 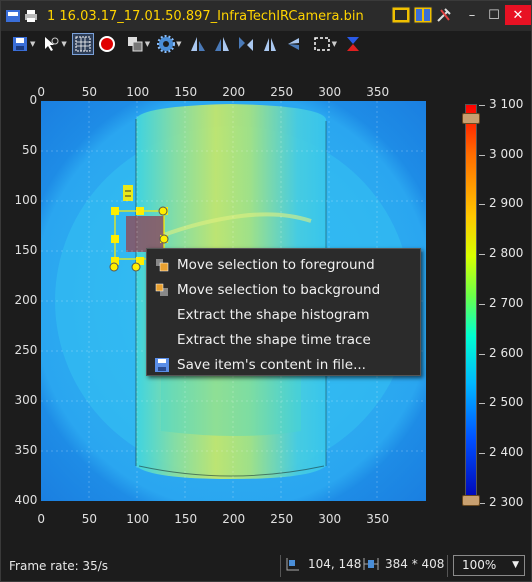 I want to click on pointer-tool-button, so click(x=51, y=44).